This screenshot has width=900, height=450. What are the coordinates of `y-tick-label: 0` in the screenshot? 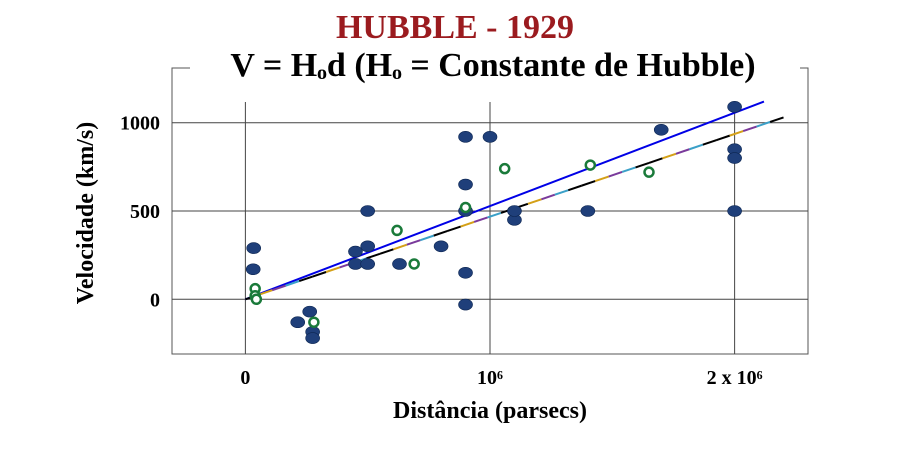 It's located at (155, 300).